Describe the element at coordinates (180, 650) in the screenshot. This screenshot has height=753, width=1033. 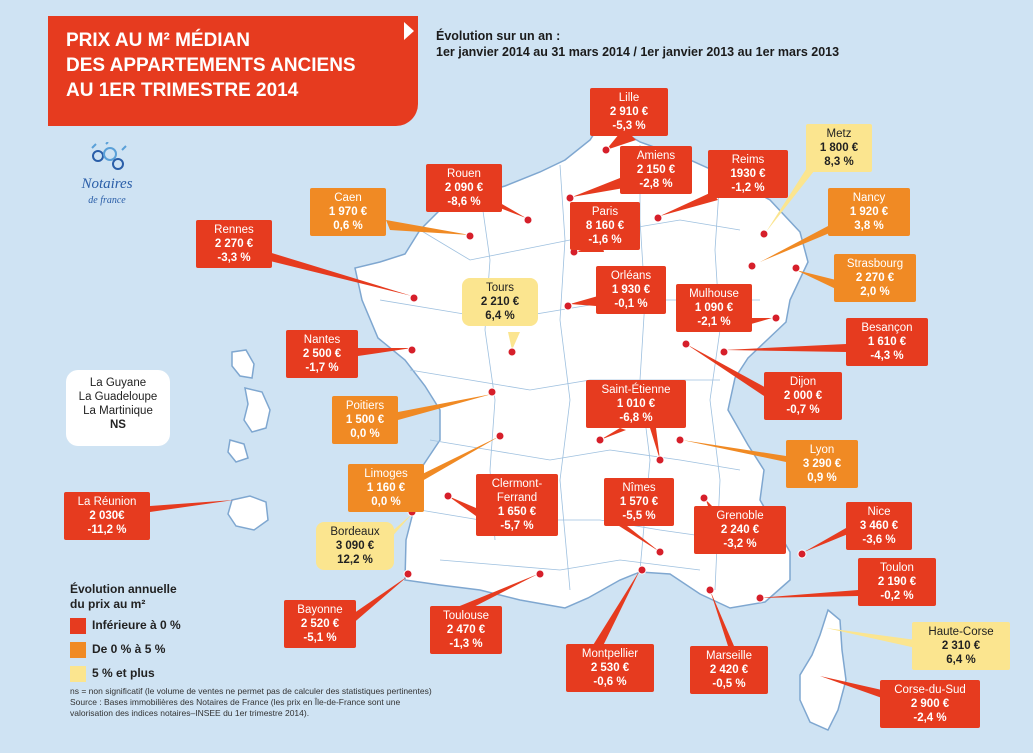
I see `legend-item: De 0 % à 5 %` at that location.